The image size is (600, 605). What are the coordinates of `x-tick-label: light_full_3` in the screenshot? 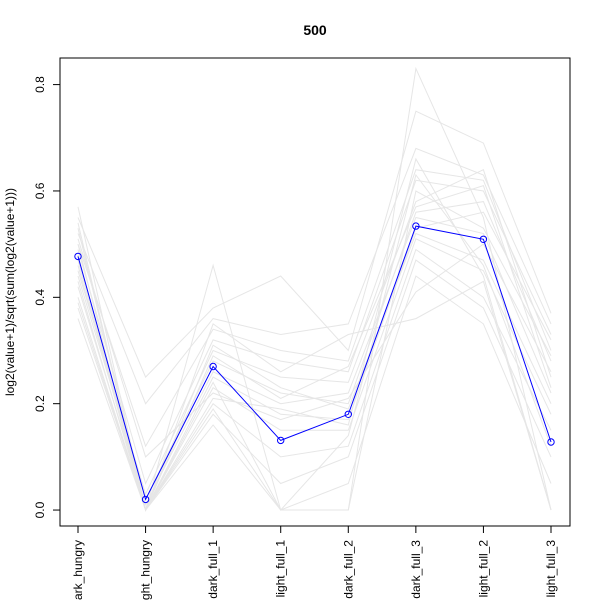 It's located at (551, 569).